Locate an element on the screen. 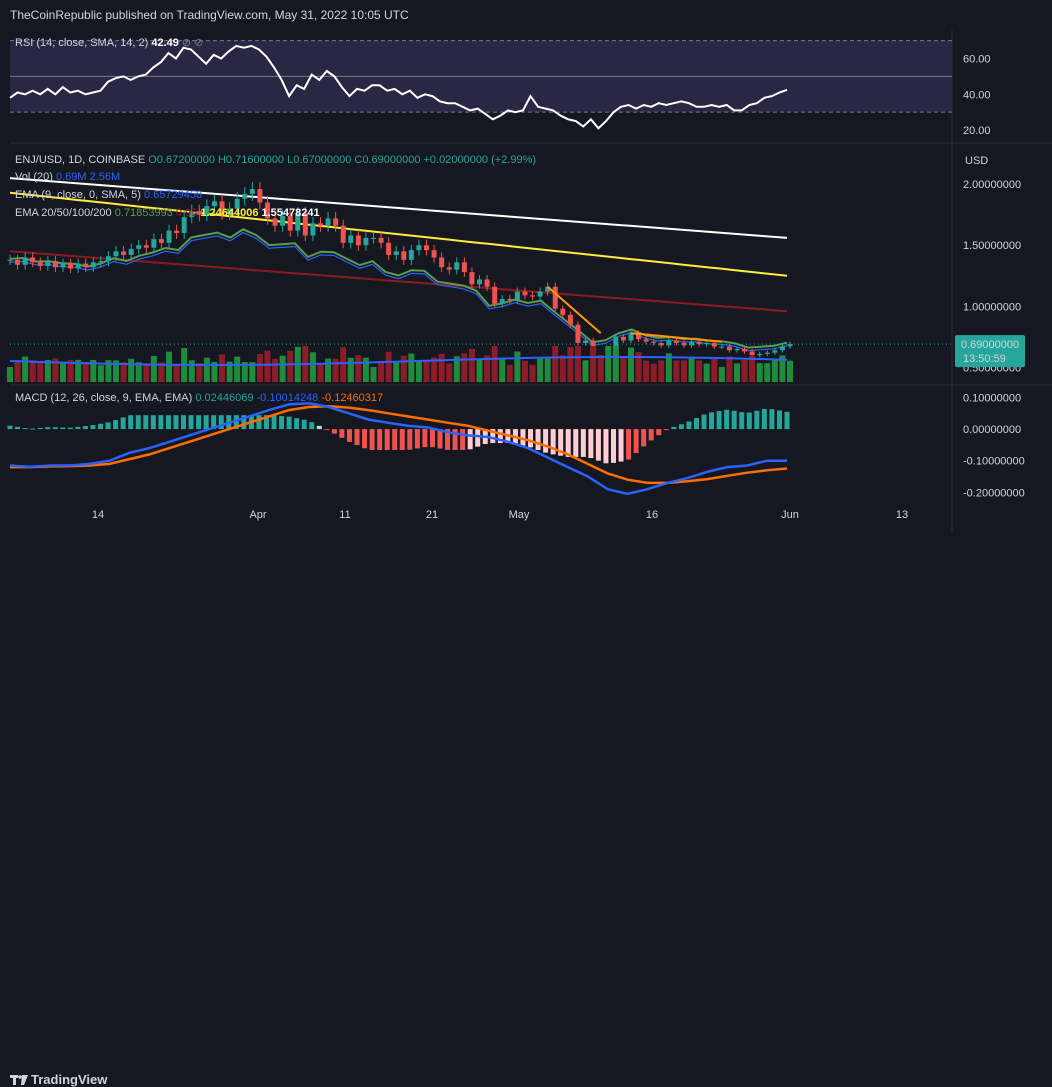 The height and width of the screenshot is (1087, 1052). ema200-value: 1.55478241 is located at coordinates (291, 213).